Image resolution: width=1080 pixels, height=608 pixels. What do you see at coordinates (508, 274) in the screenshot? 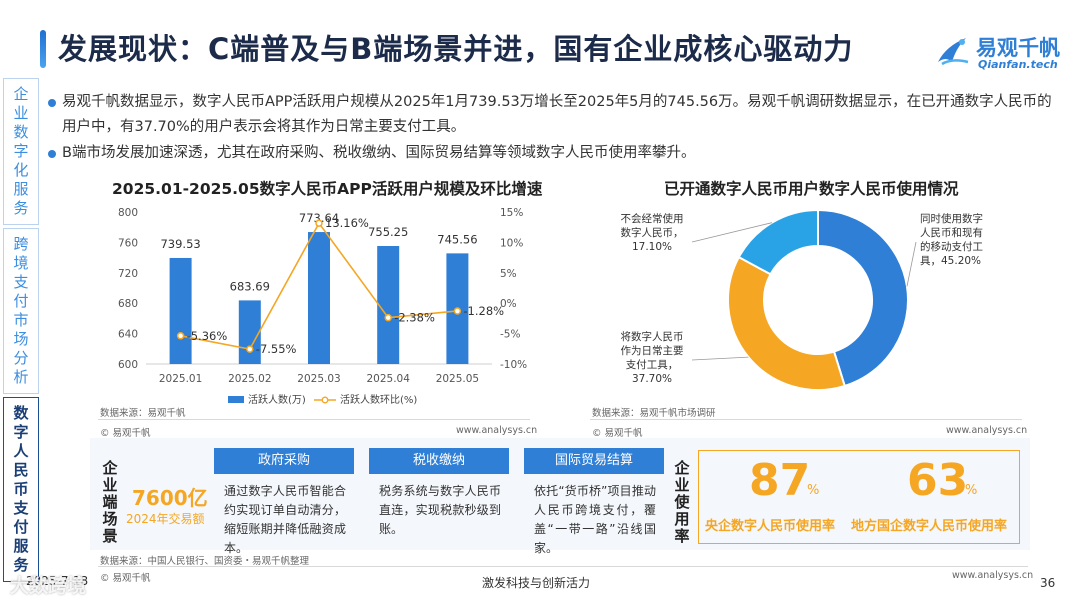
I see `y2-tick-label: 5%` at bounding box center [508, 274].